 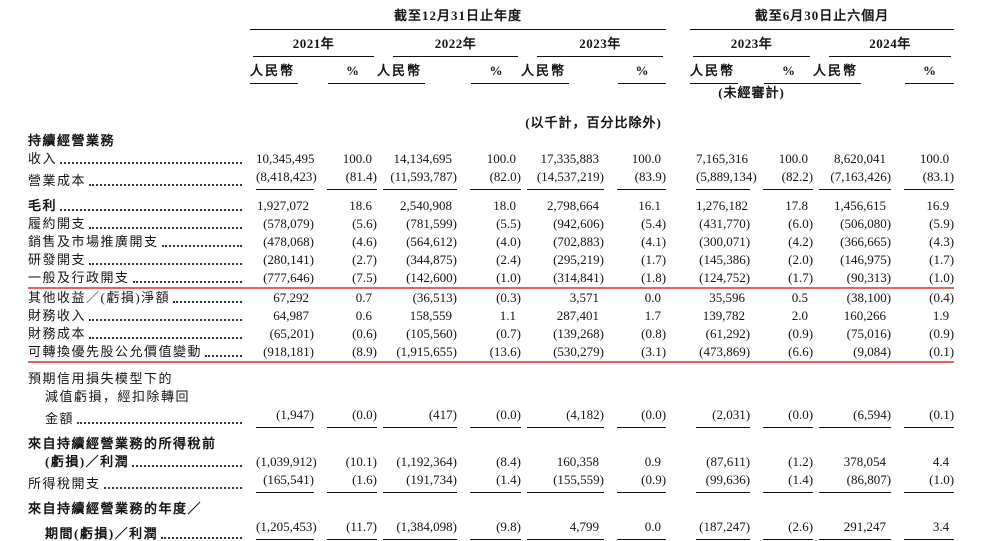 What do you see at coordinates (942, 351) in the screenshot?
I see `value-text: (0.1)` at bounding box center [942, 351].